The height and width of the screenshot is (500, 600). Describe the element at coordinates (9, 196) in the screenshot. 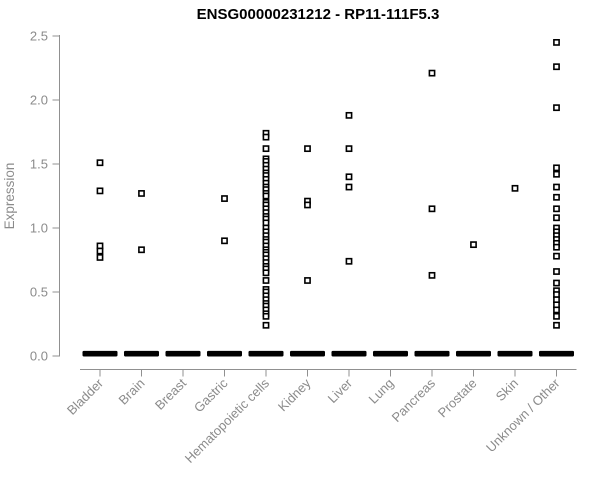

I see `y-axis-label: Expression` at that location.